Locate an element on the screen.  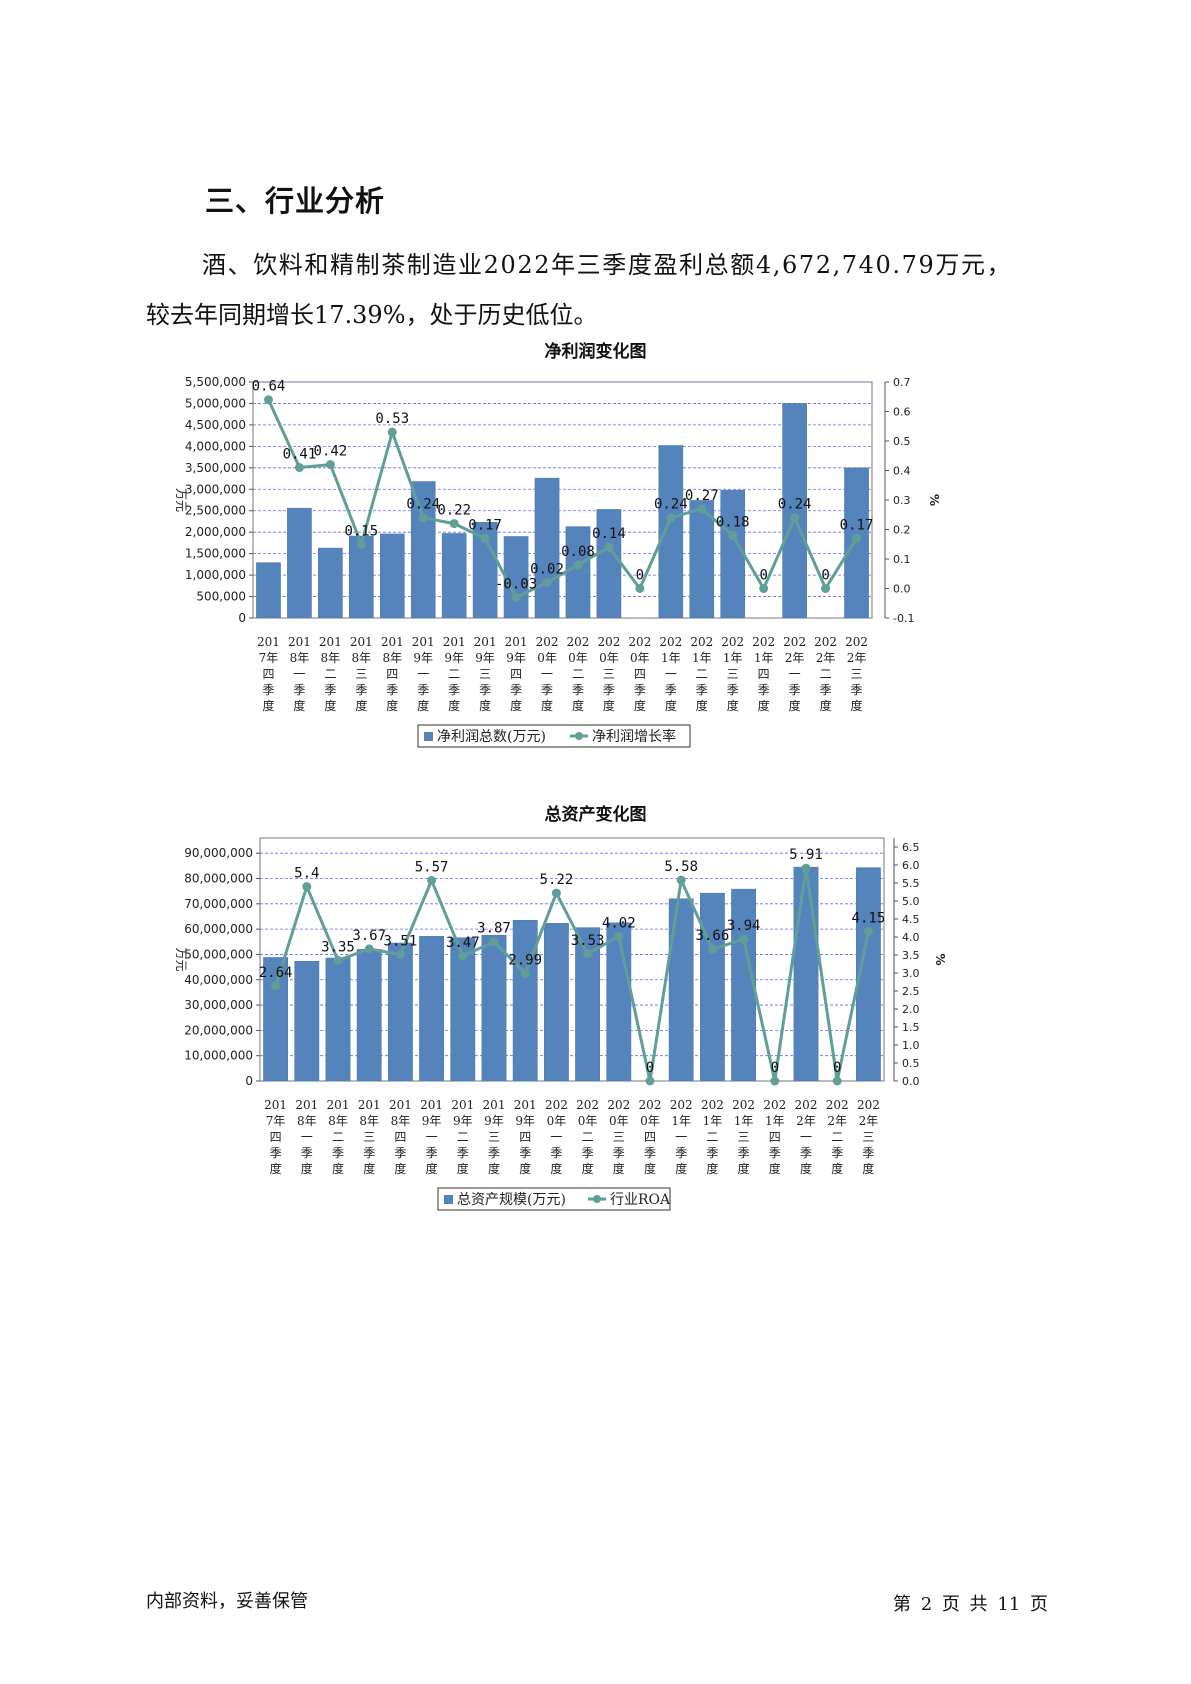
y-tick-label: 60,000,000 is located at coordinates (218, 929).